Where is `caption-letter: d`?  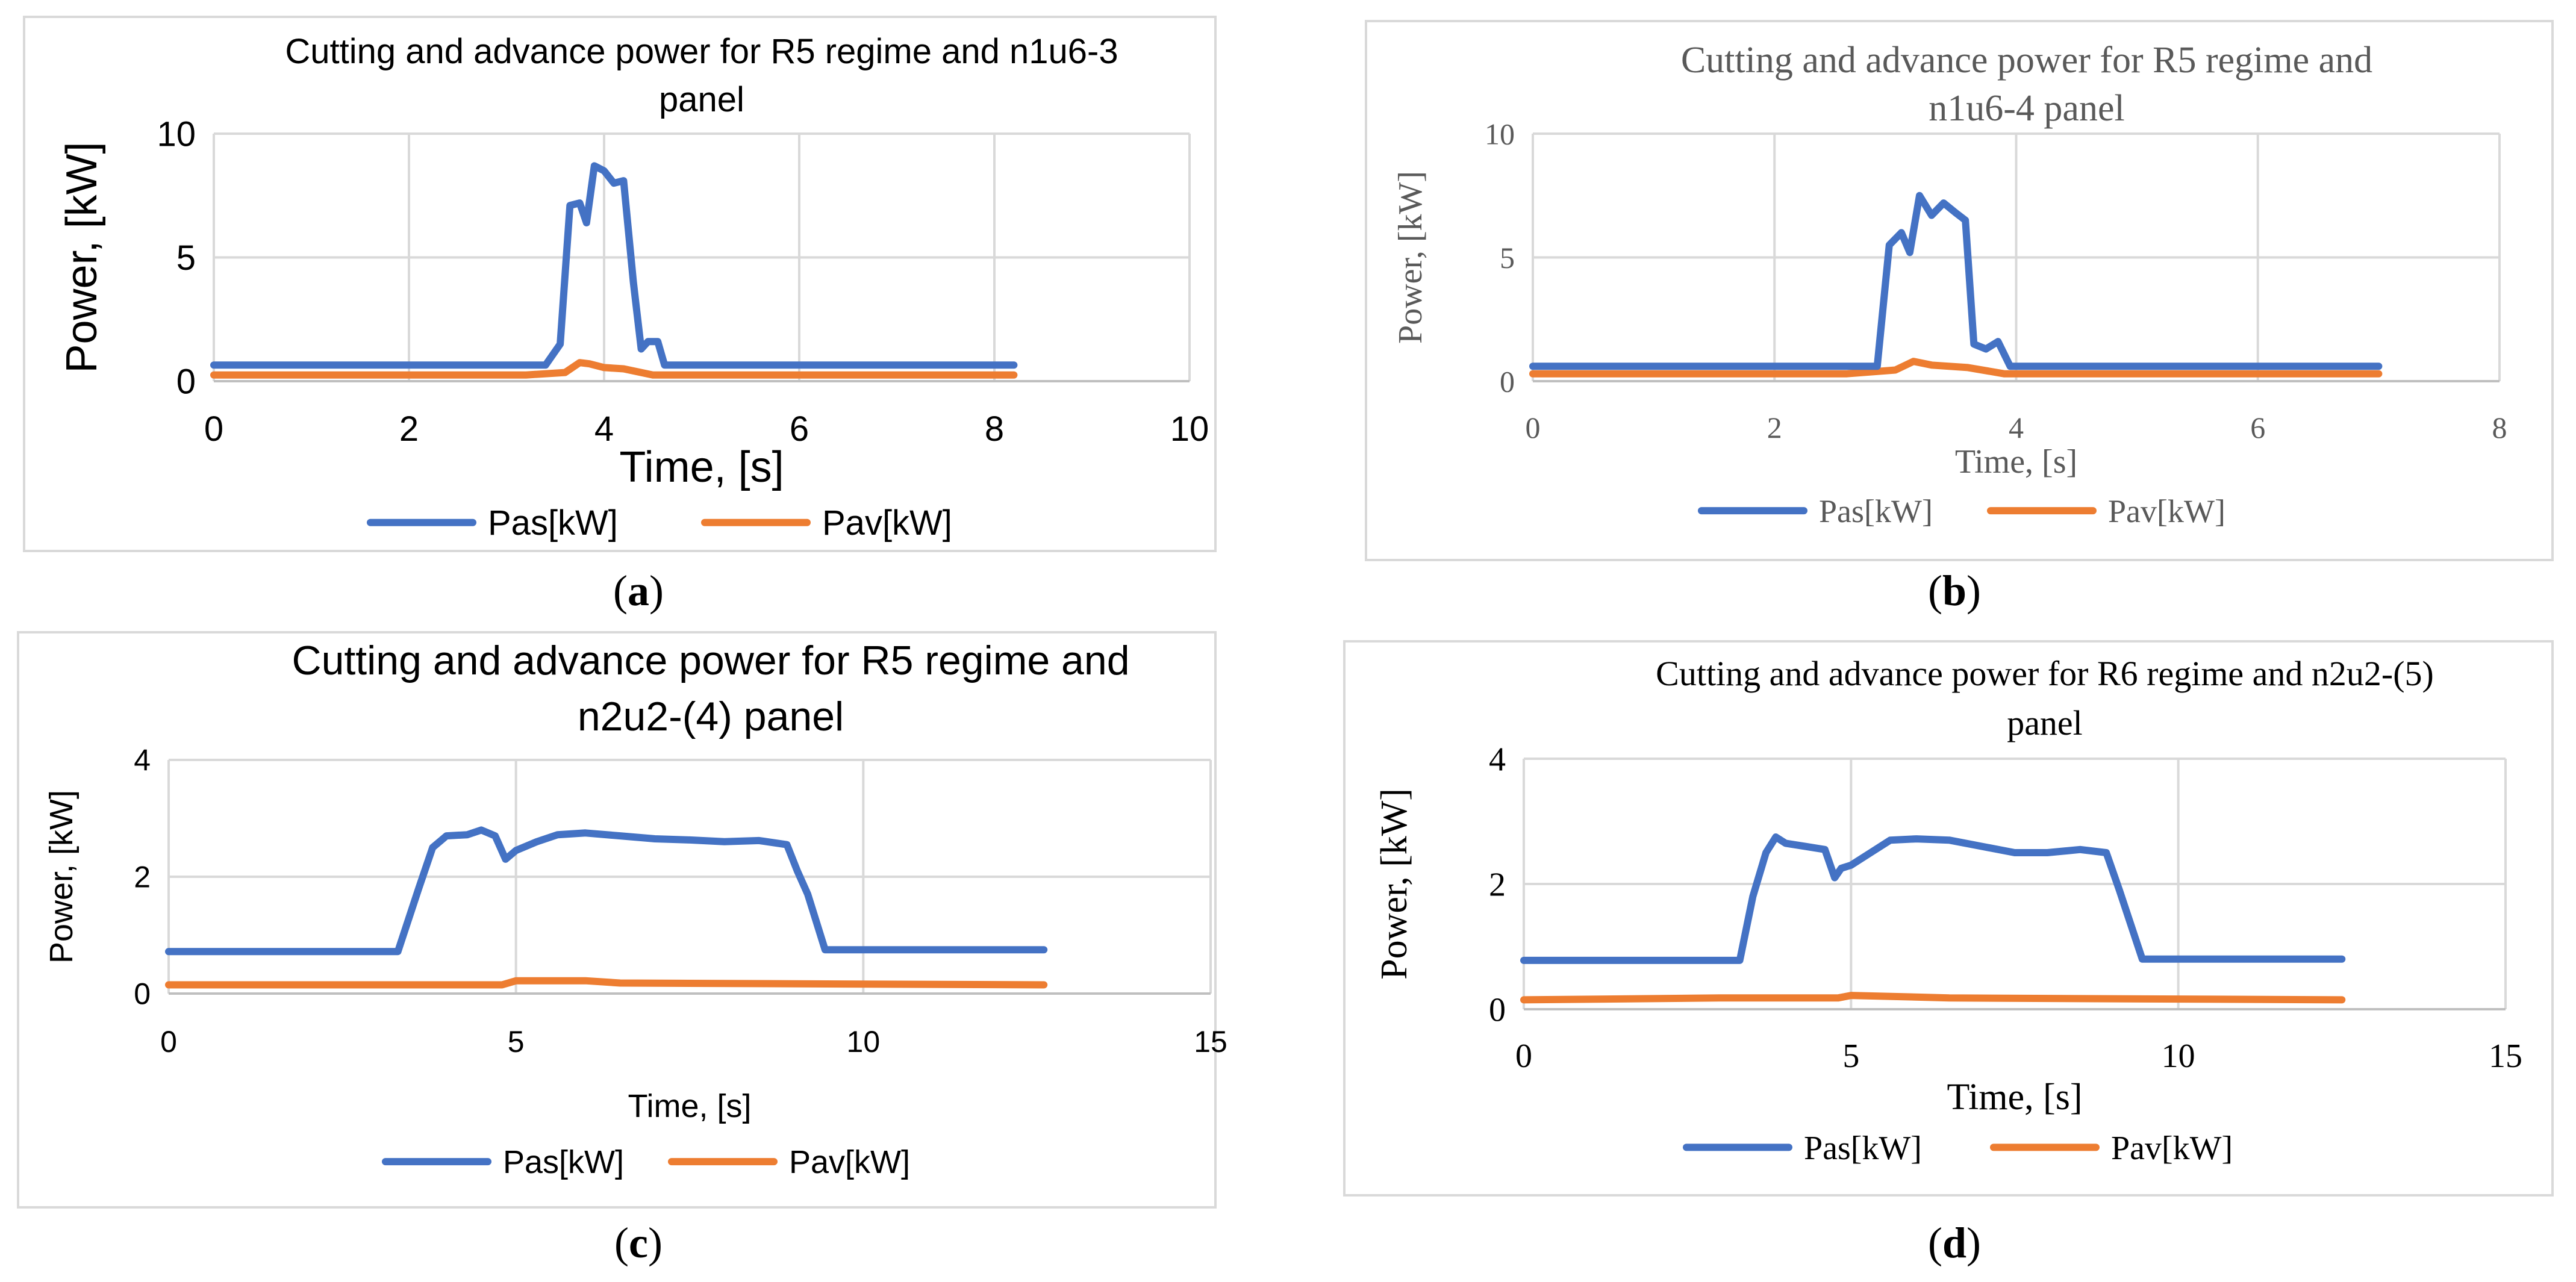
caption-letter: d is located at coordinates (1954, 1243).